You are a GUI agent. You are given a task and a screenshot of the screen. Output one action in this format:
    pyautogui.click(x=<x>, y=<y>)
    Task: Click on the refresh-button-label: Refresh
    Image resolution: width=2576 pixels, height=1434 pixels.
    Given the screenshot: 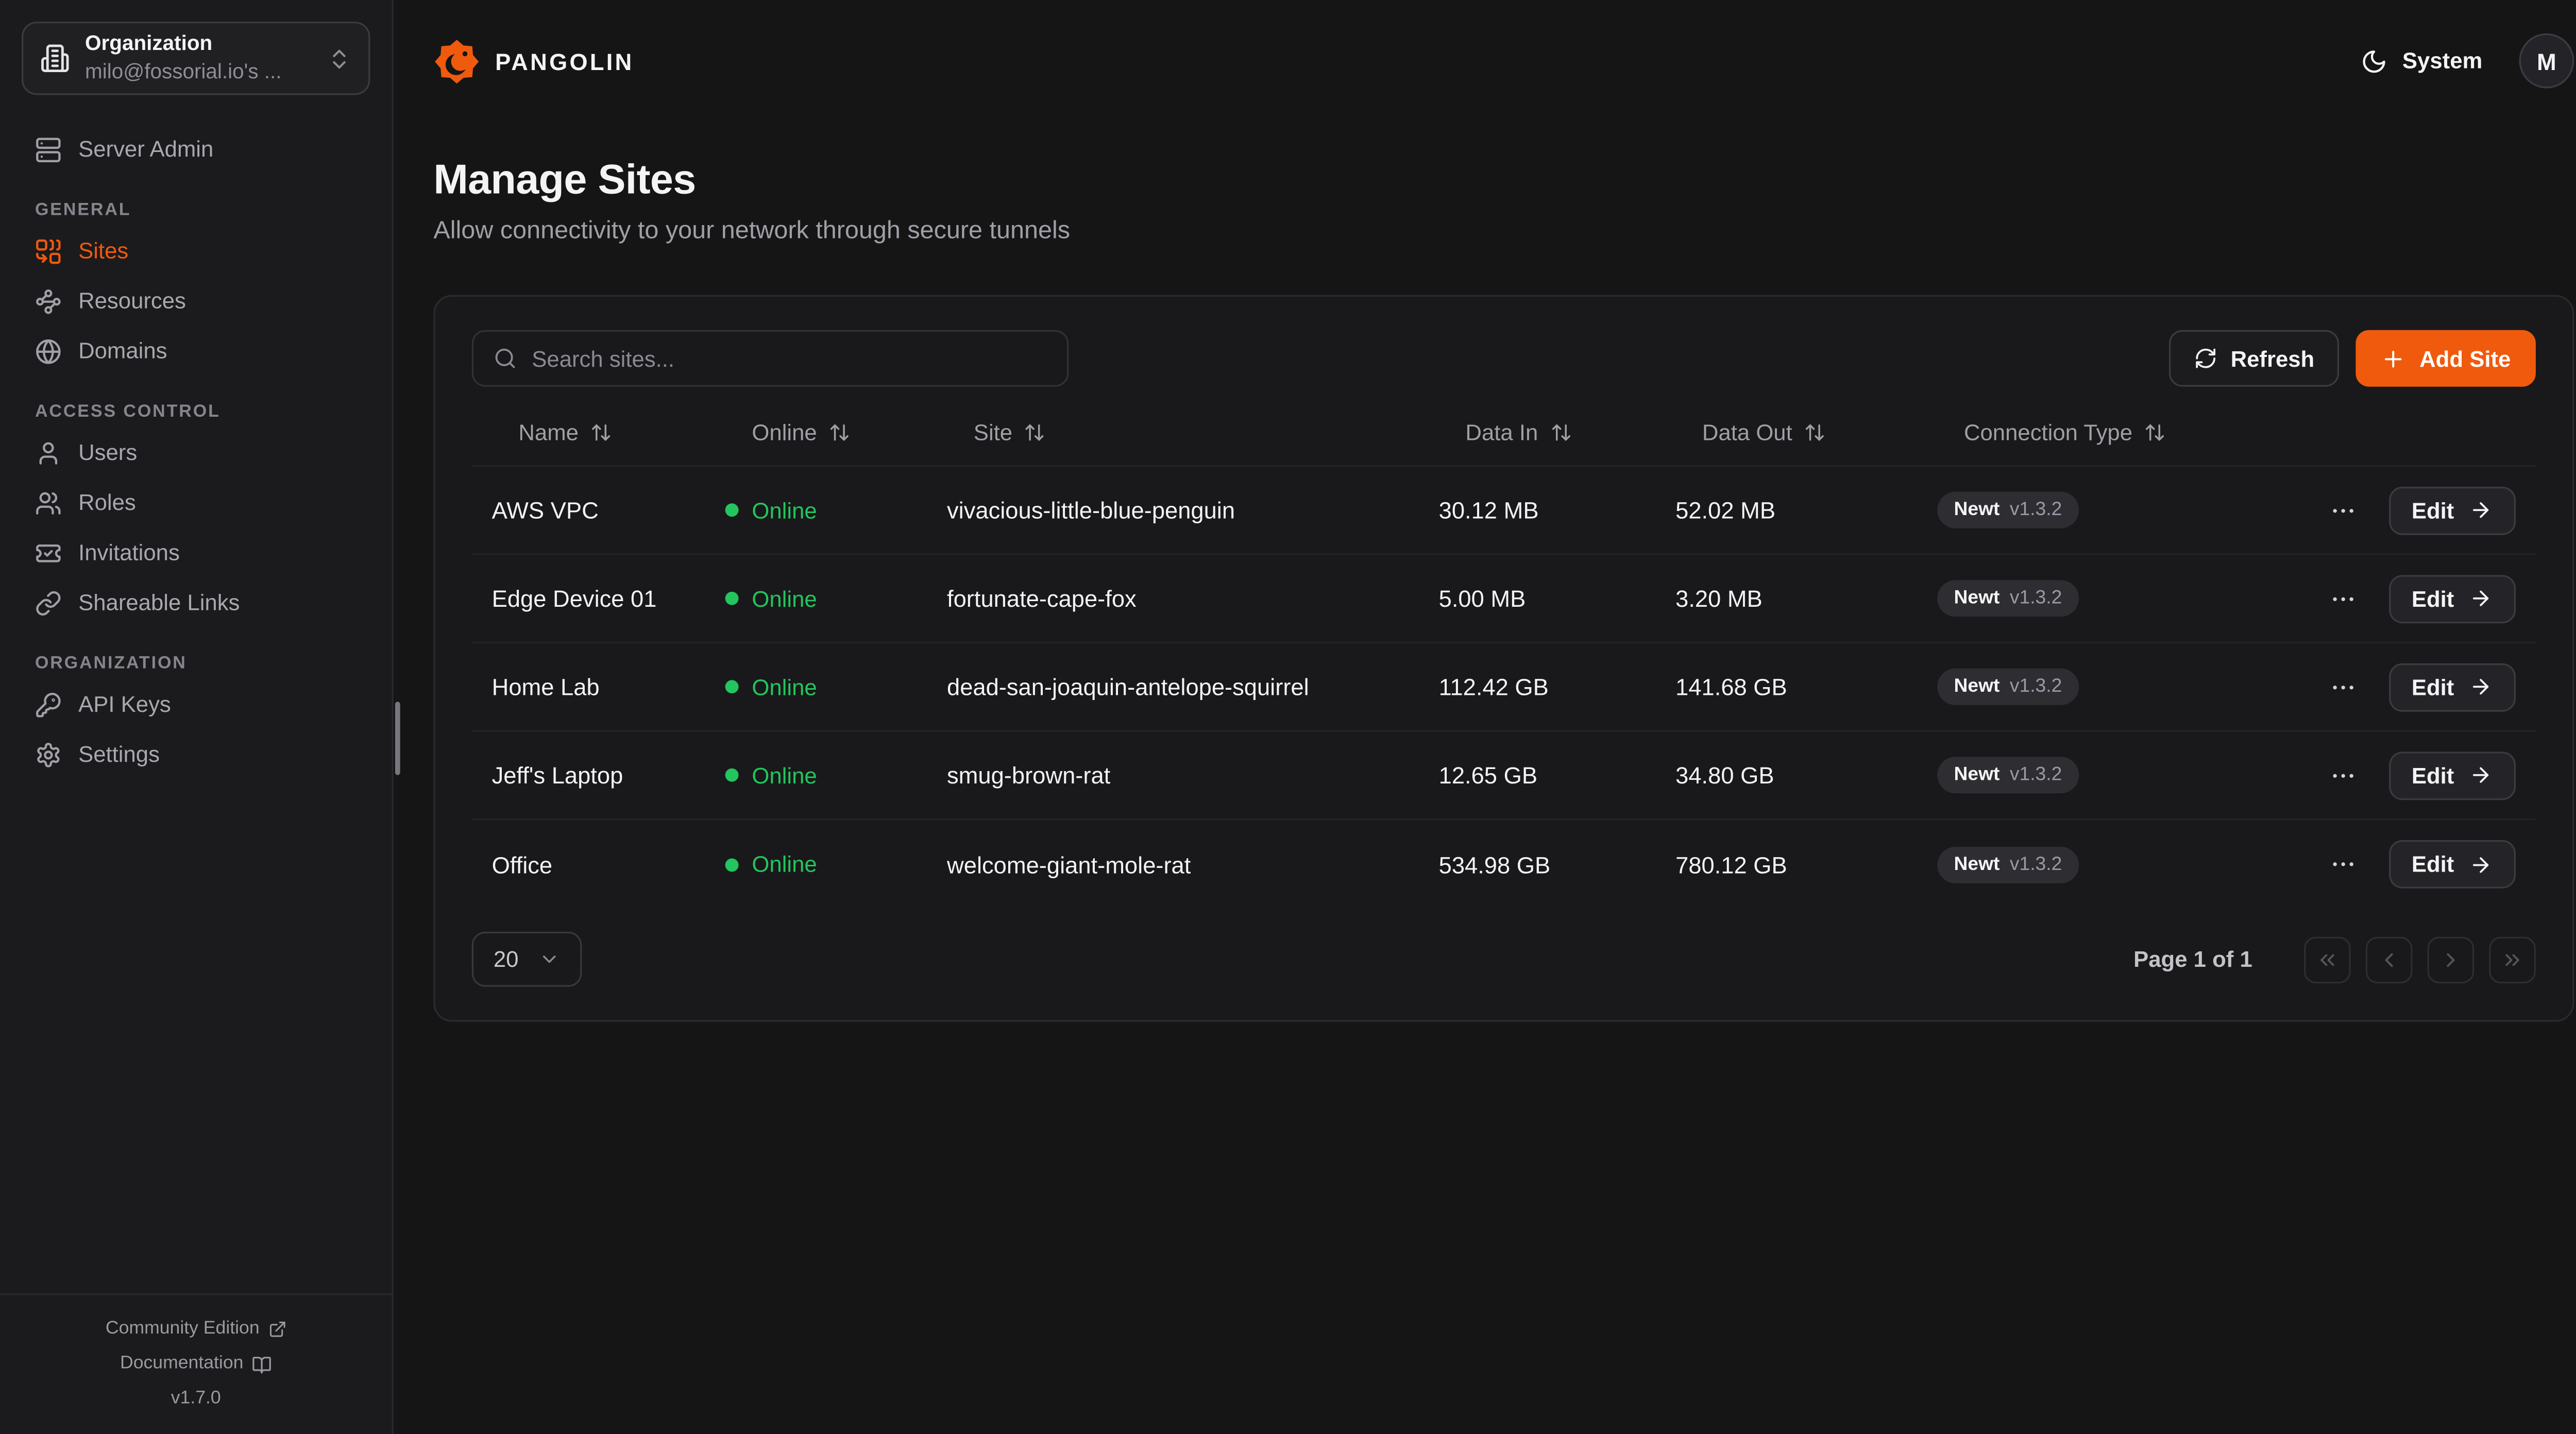 What is the action you would take?
    pyautogui.click(x=2272, y=358)
    